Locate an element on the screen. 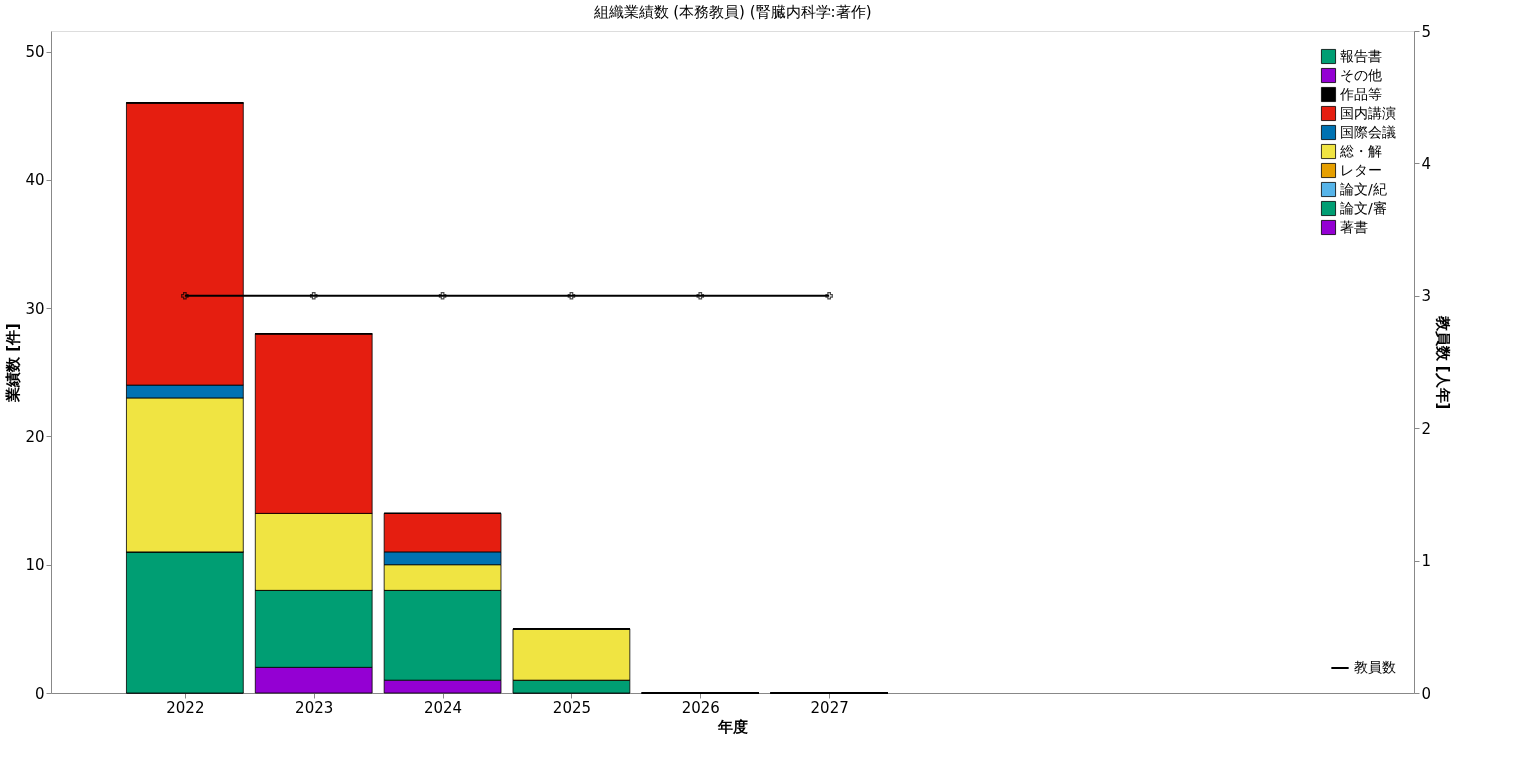  y2-tick-label: 1 is located at coordinates (1426, 561).